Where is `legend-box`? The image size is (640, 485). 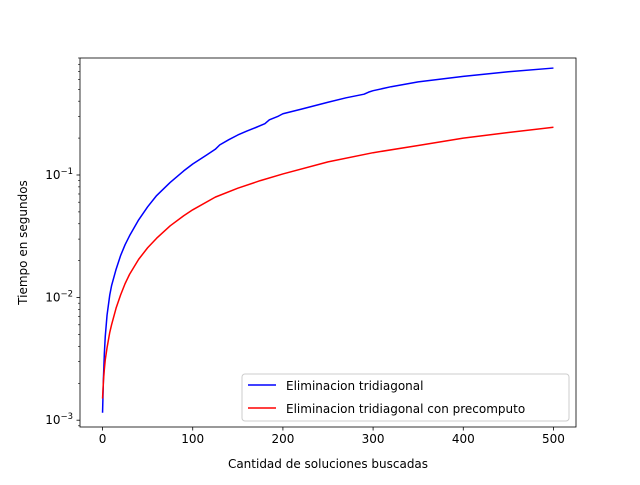 legend-box is located at coordinates (405, 397).